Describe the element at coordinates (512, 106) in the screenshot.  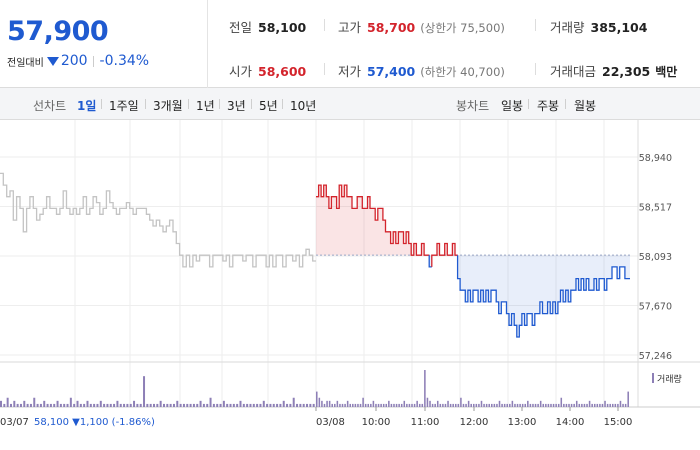
I see `daily-candle-button: 일봉` at that location.